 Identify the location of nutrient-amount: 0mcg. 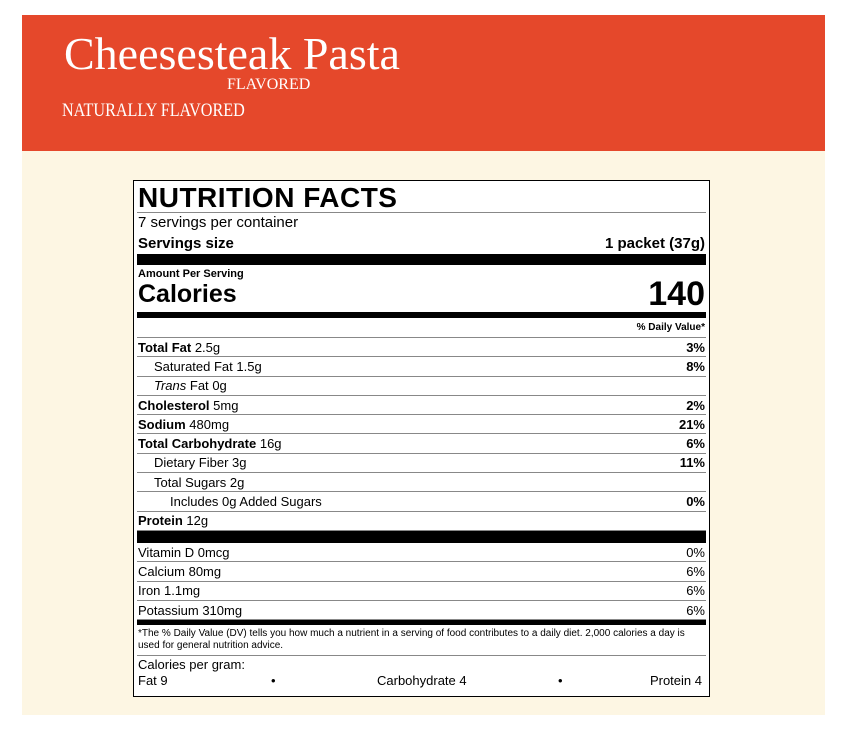
(213, 552).